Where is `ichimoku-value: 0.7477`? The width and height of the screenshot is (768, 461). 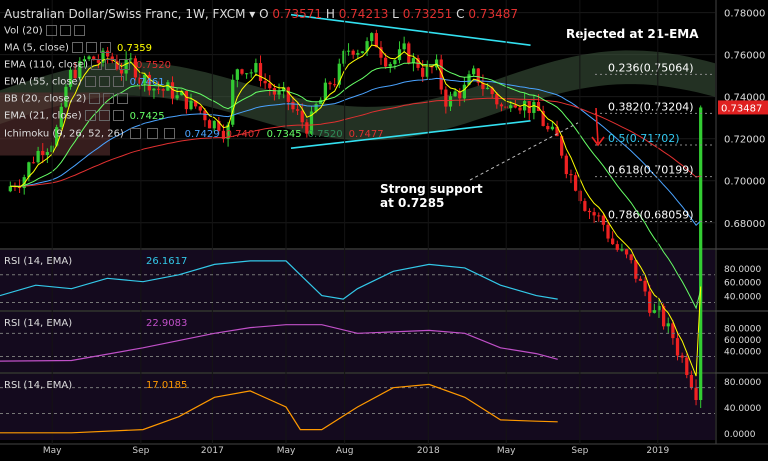
ichimoku-value: 0.7477 is located at coordinates (366, 134).